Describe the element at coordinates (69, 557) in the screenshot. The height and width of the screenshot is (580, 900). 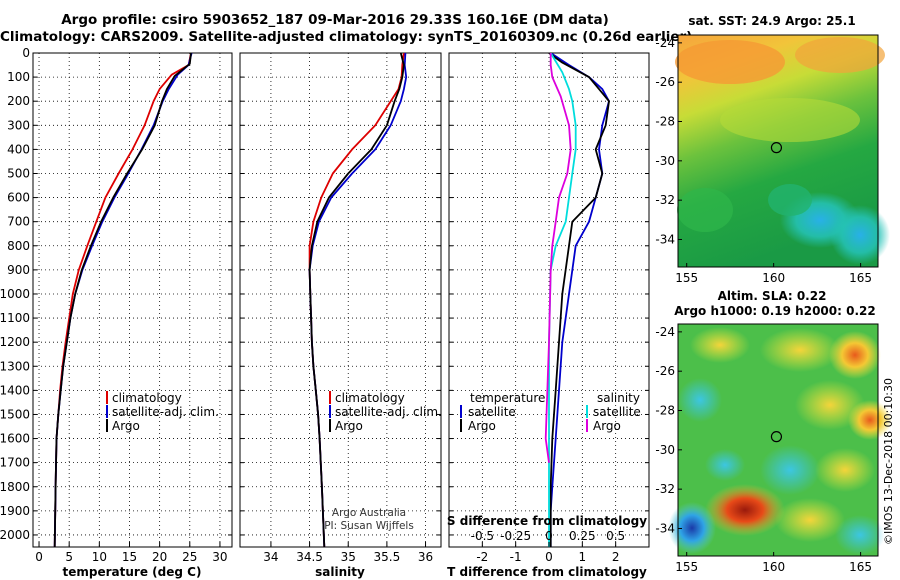
I see `x-tick-label: 5` at that location.